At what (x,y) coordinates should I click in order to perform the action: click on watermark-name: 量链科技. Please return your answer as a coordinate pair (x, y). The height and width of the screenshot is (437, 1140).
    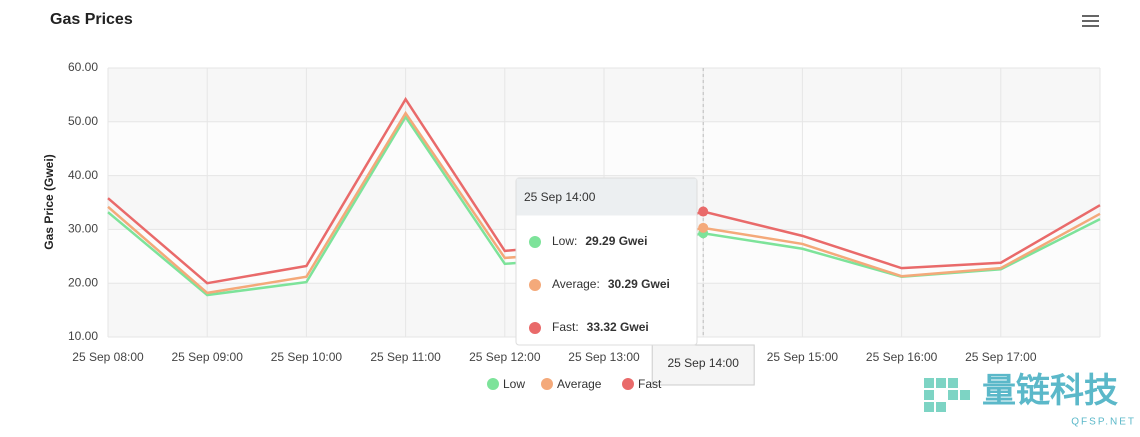
    Looking at the image, I should click on (1050, 391).